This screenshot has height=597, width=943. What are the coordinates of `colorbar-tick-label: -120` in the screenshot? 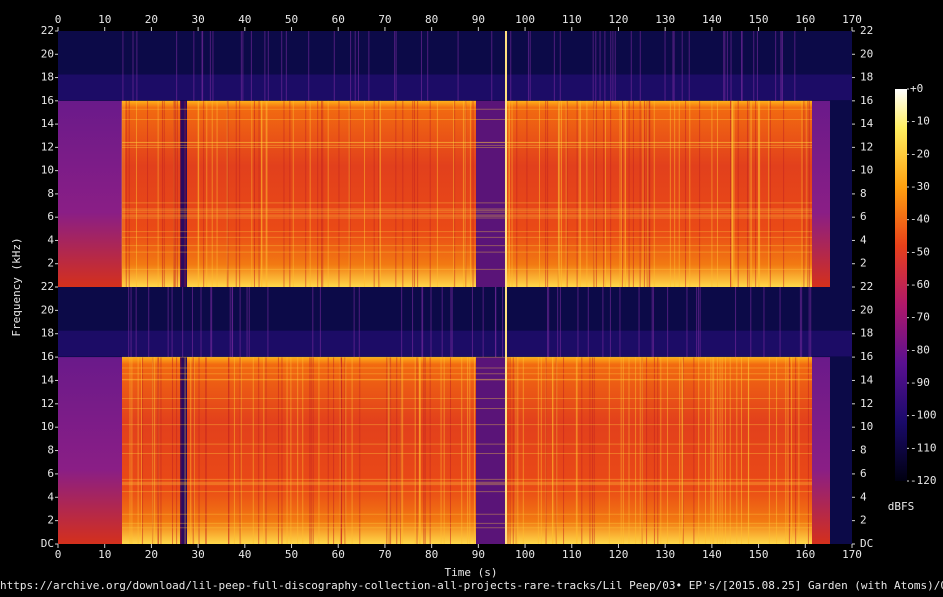 It's located at (923, 480).